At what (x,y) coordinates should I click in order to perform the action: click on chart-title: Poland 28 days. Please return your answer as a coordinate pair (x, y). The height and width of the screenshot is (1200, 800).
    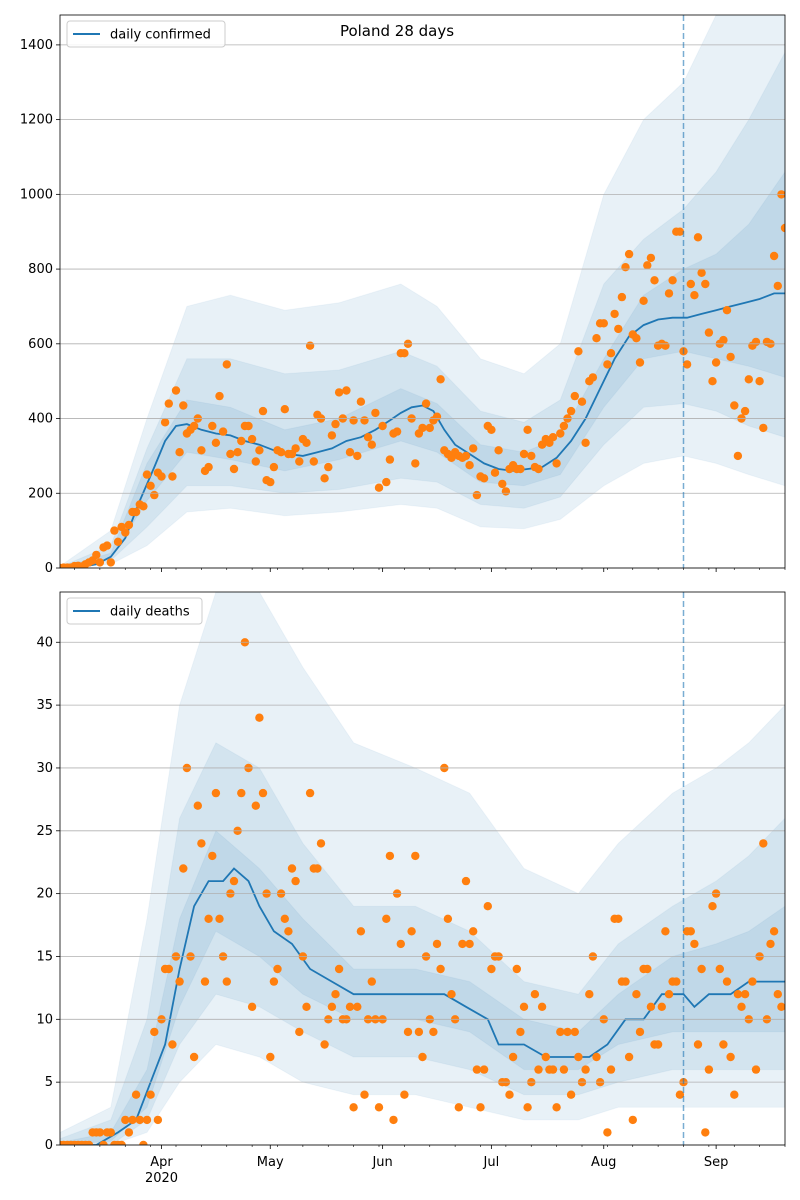
    Looking at the image, I should click on (397, 31).